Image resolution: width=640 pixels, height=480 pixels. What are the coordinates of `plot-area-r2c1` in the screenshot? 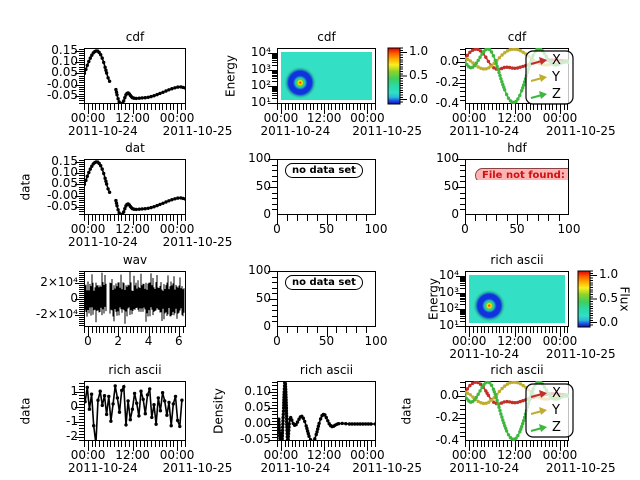 It's located at (135, 187).